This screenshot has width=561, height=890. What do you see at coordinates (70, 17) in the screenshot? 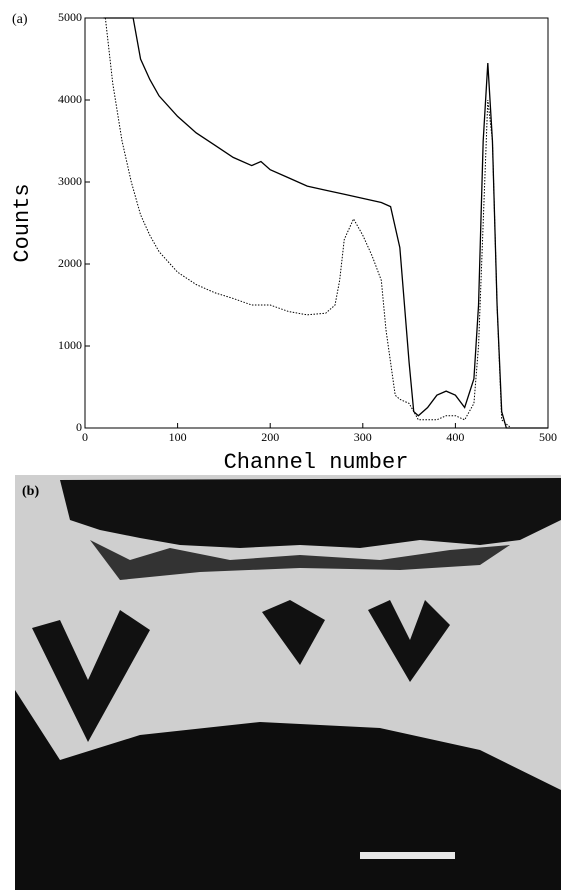
I see `y-tick-label: 5000` at bounding box center [70, 17].